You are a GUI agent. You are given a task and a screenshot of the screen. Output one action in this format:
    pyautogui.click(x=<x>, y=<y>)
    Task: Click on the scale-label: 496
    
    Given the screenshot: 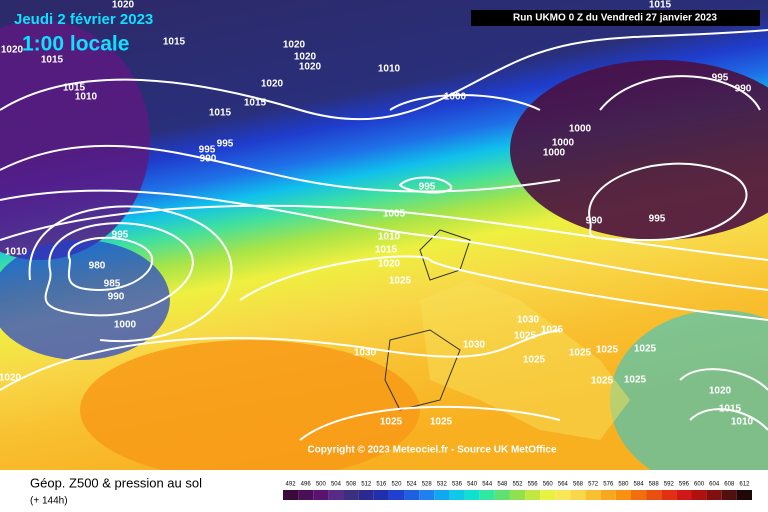 What is the action you would take?
    pyautogui.click(x=306, y=485)
    